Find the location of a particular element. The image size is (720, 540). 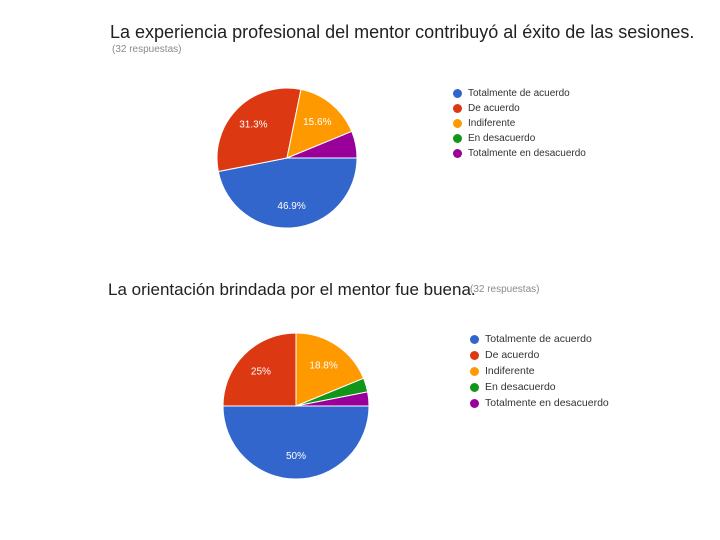

chart1-response-count: (32 respuestas) is located at coordinates (147, 49).